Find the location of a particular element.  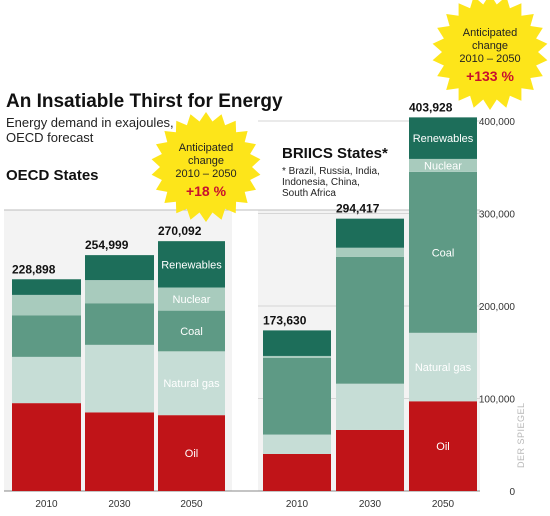

oecd-badge-line-1: Anticipated is located at coordinates (206, 148).